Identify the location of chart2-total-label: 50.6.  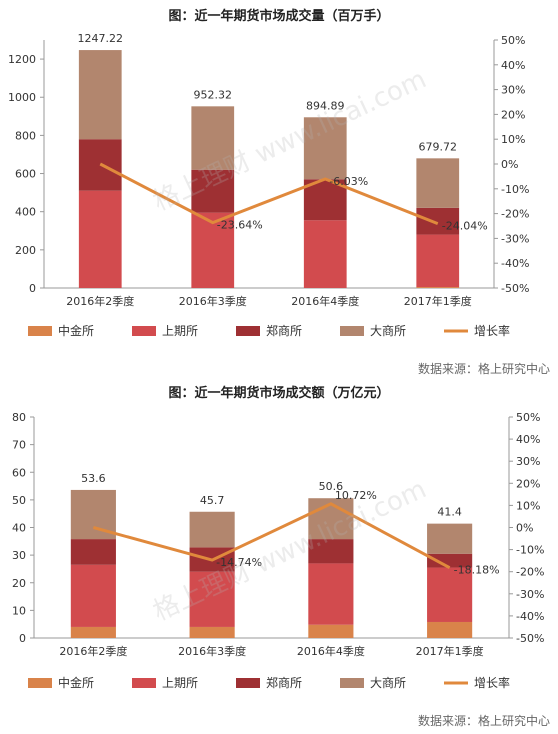
(331, 486).